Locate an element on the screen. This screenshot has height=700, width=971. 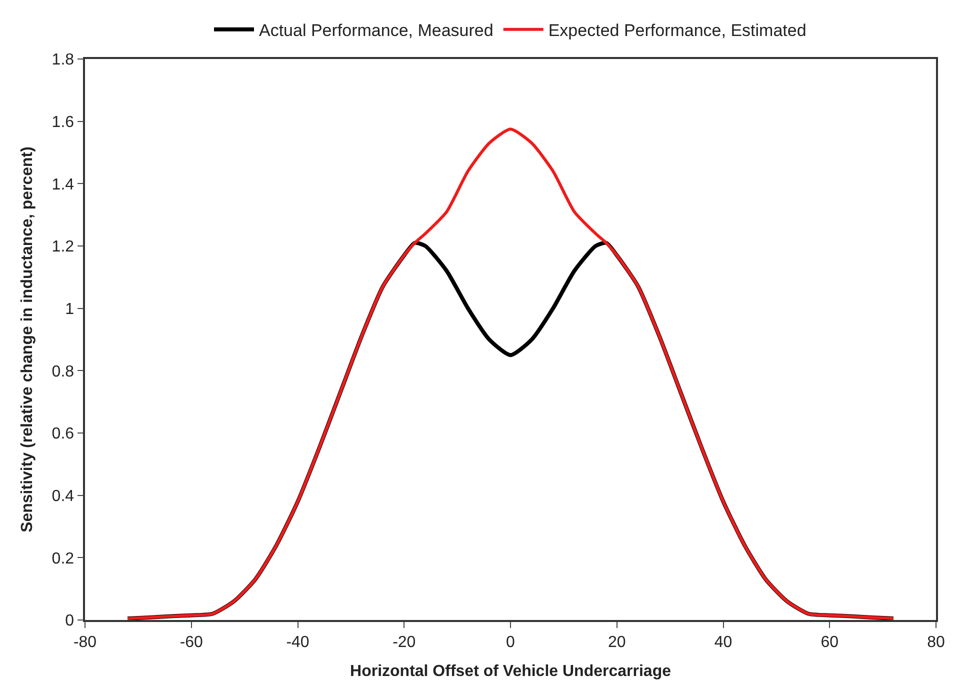
y-tick-label: 0.8 is located at coordinates (63, 371).